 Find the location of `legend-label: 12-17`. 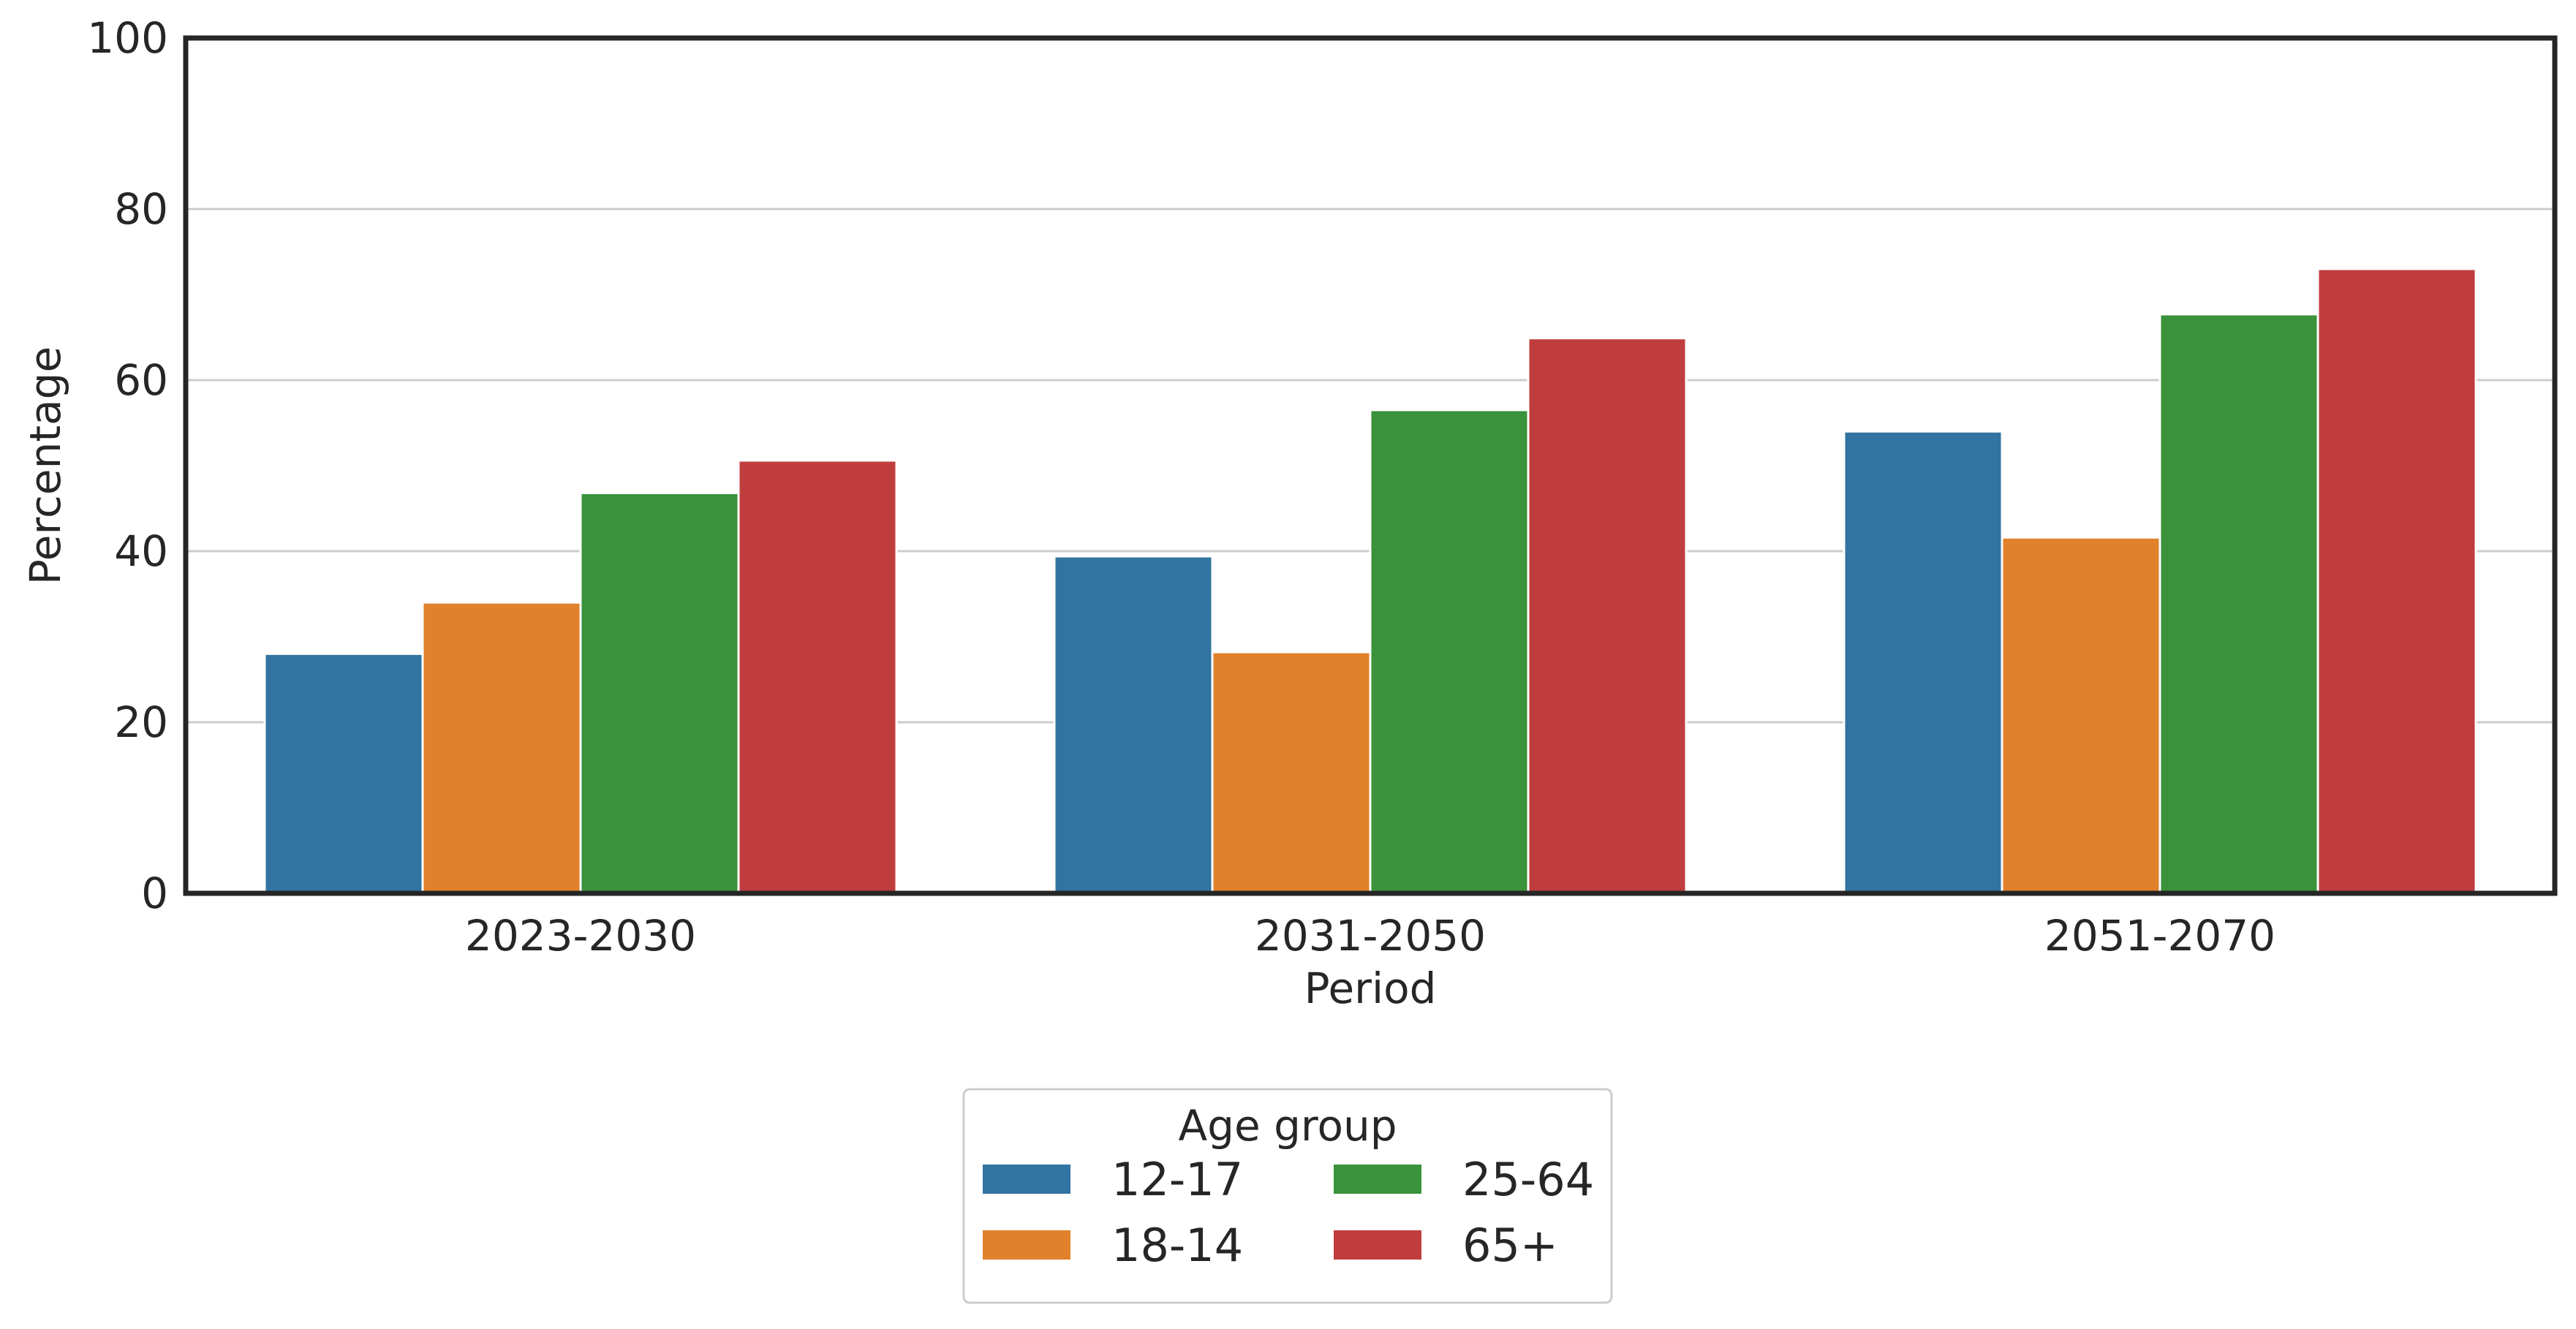

legend-label: 12-17 is located at coordinates (1177, 1180).